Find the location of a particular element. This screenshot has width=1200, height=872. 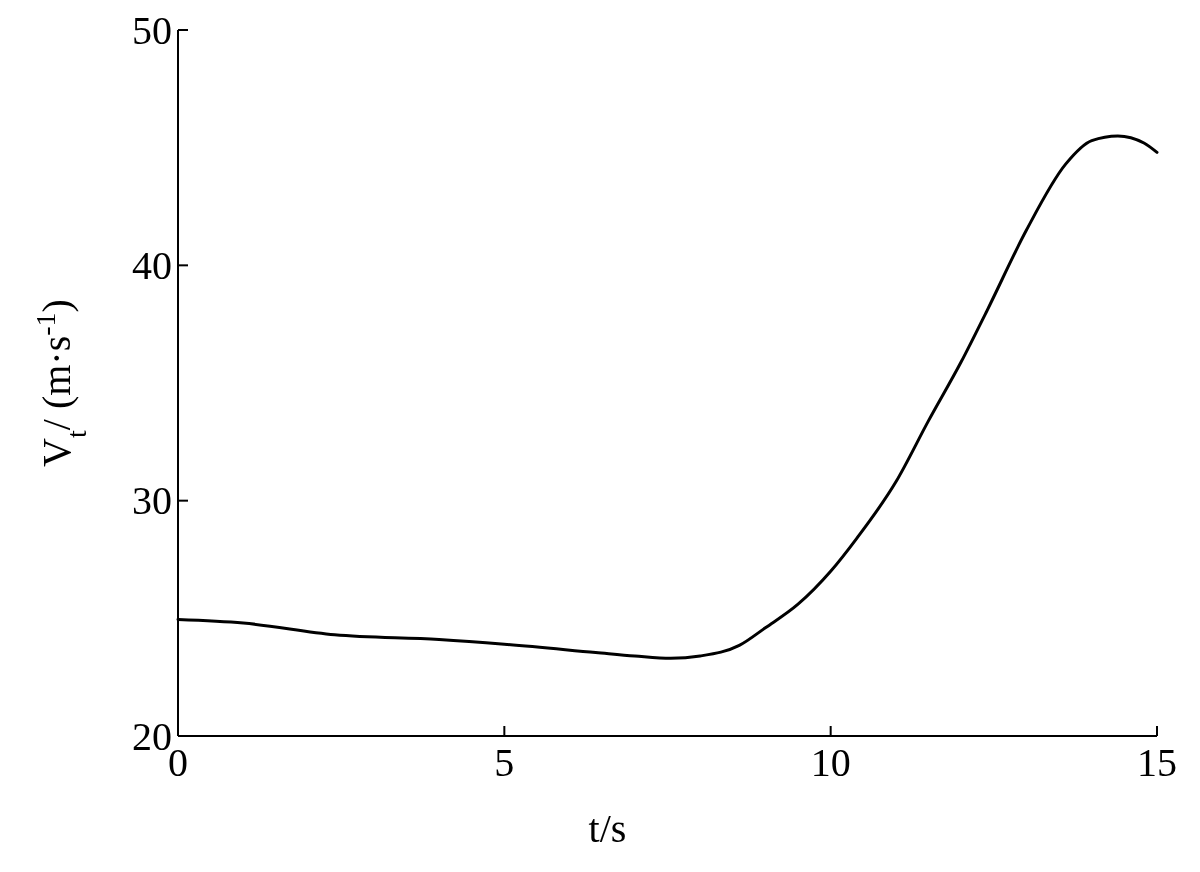

x-axis-title: t/s is located at coordinates (607, 828).